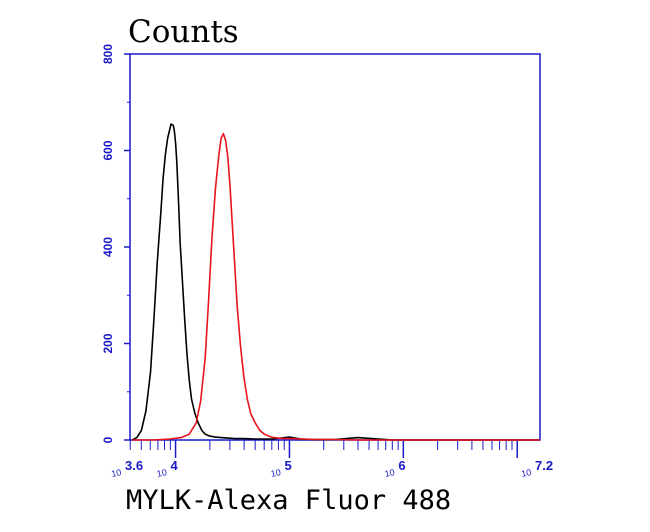 This screenshot has height=532, width=650. I want to click on x-tick-exponent: 7.2, so click(544, 465).